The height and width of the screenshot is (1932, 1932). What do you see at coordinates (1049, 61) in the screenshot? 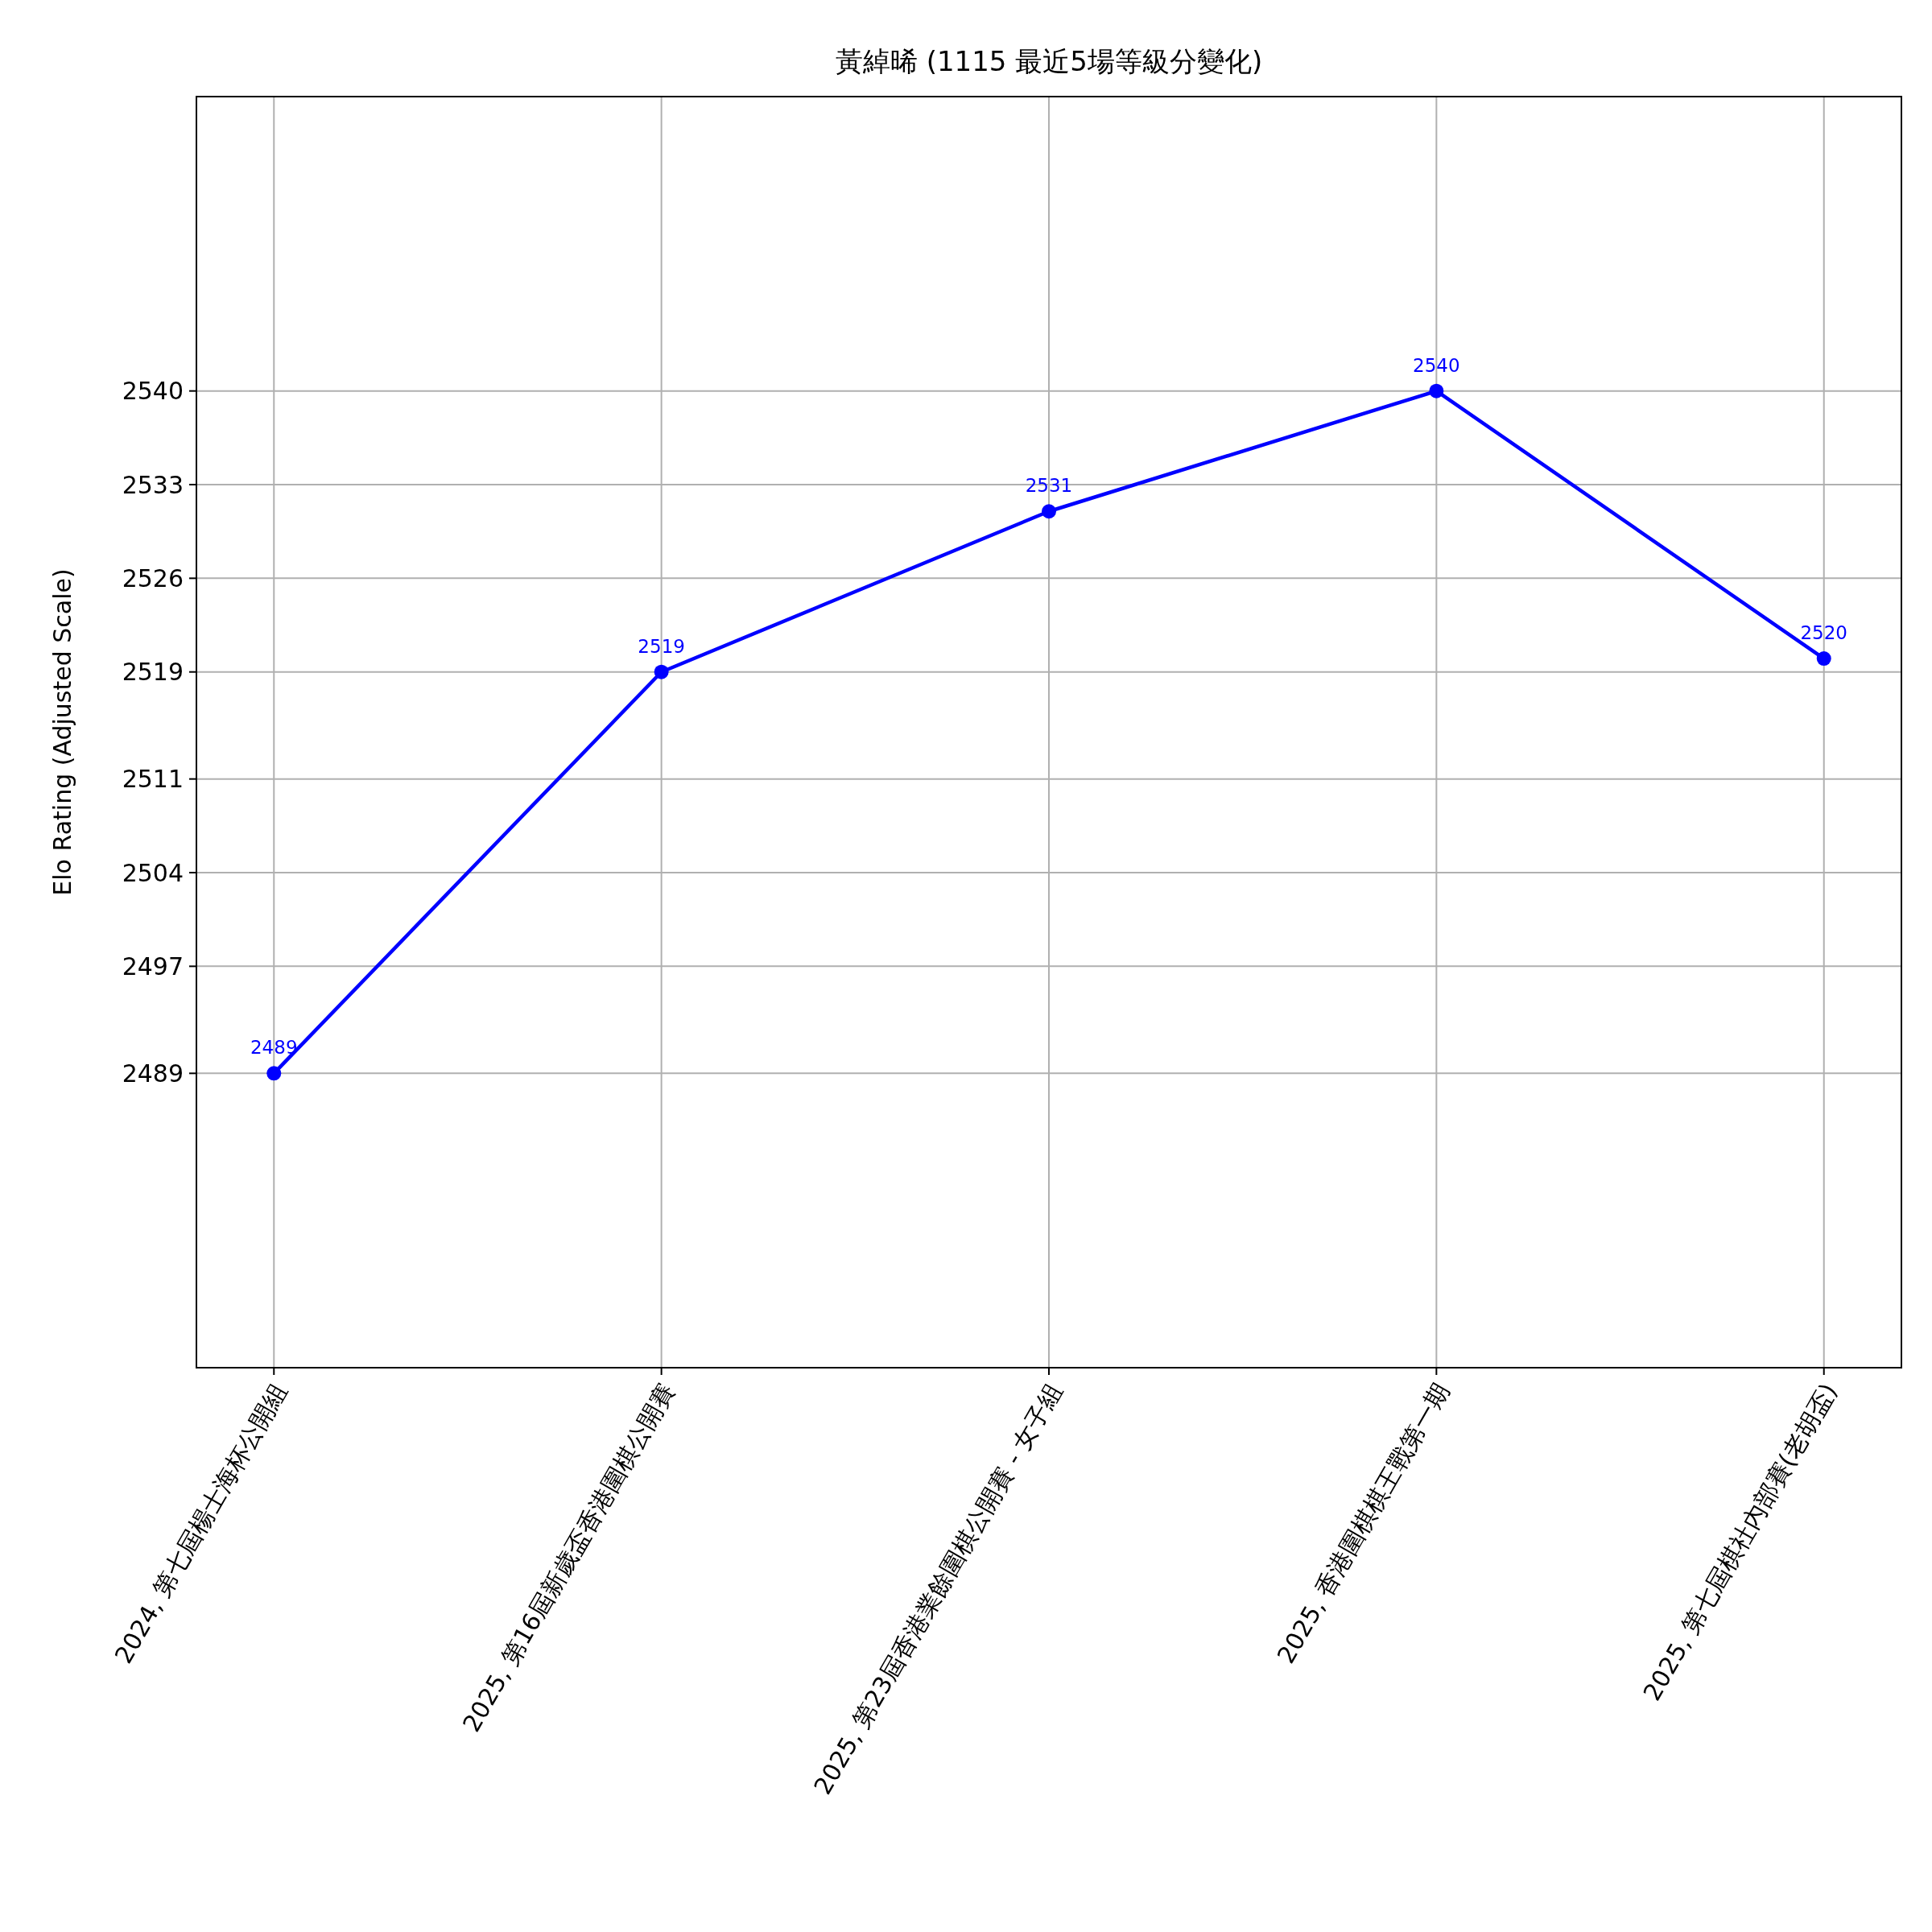
I see `chart-title: 黃綽晞 (1115 最近5場等級分變化)` at bounding box center [1049, 61].